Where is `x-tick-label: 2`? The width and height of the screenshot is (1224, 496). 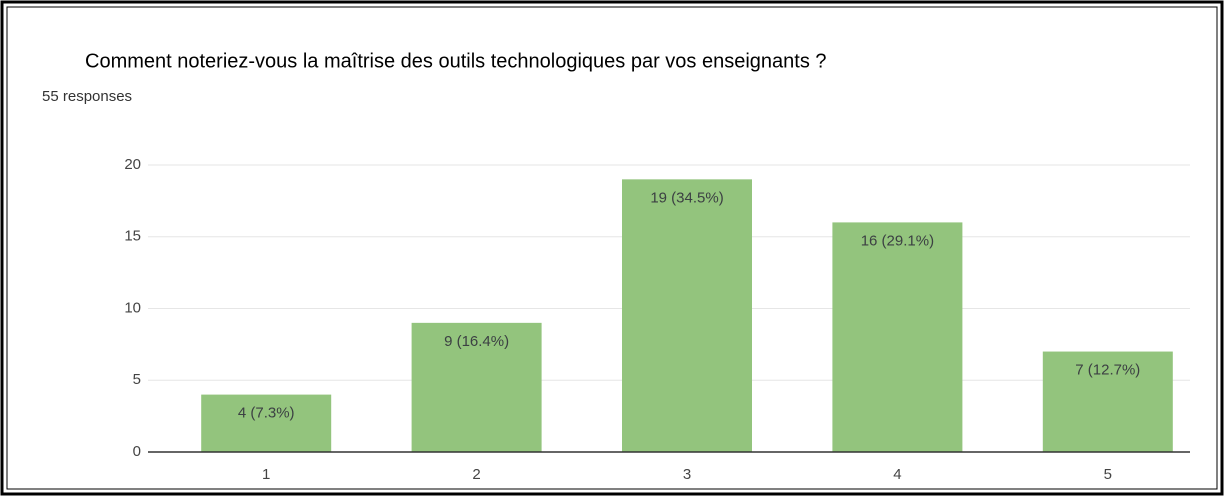
x-tick-label: 2 is located at coordinates (476, 474).